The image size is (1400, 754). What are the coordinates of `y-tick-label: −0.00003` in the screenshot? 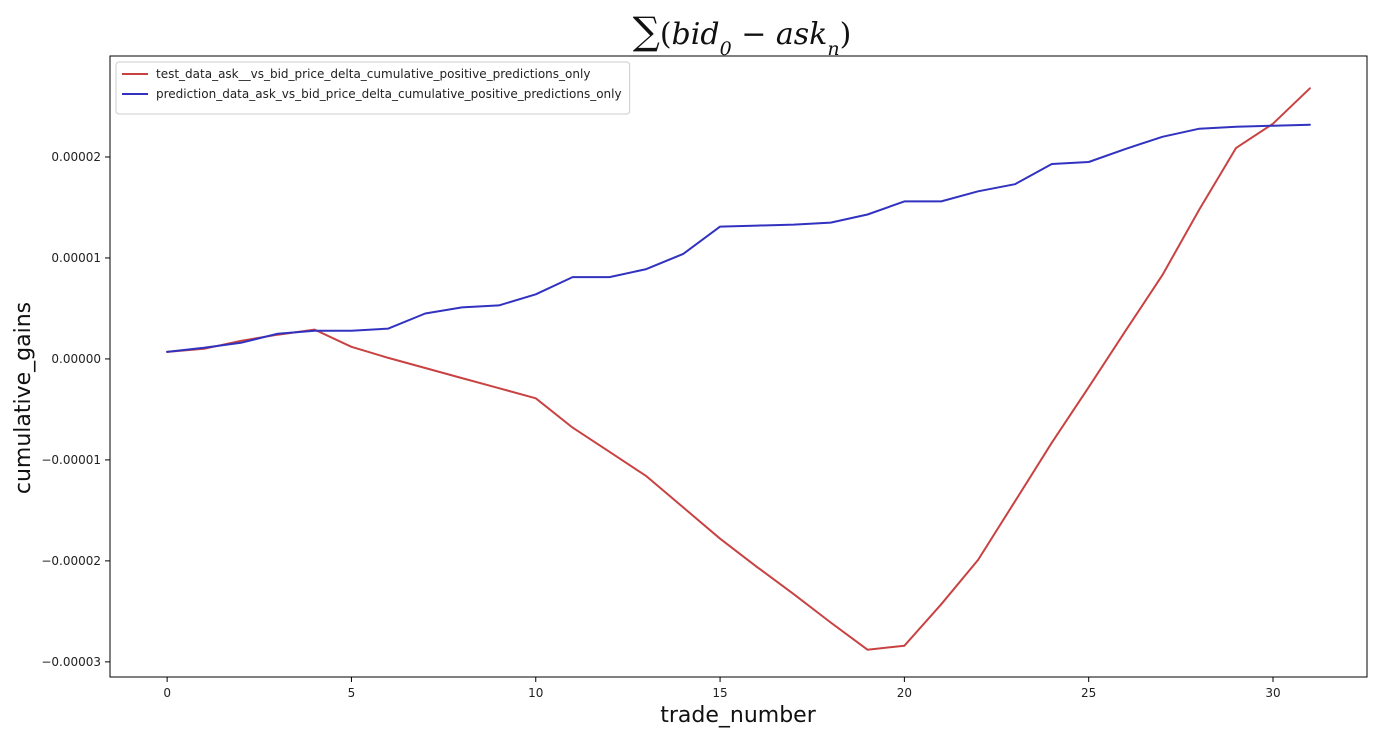 It's located at (71, 662).